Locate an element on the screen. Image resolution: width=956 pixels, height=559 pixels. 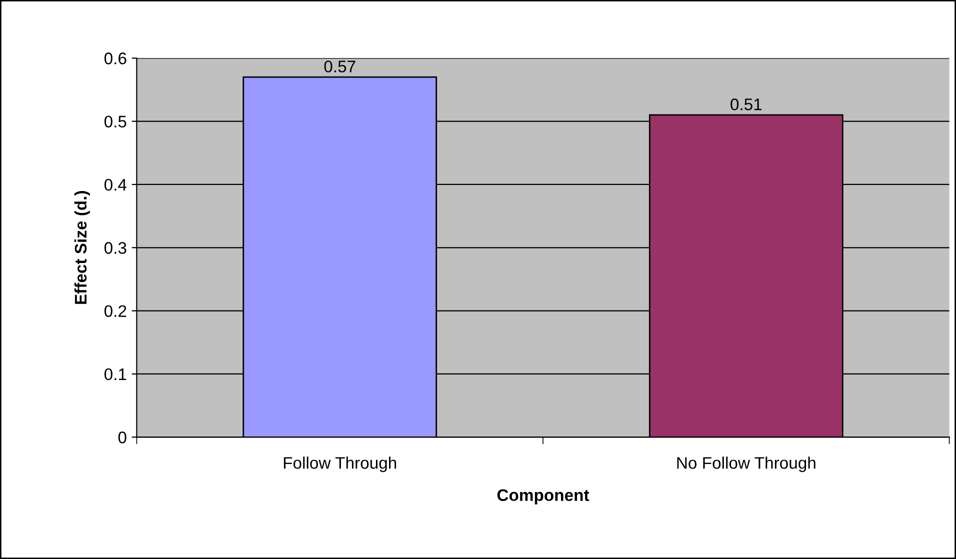
y-tick-label: 0.3 is located at coordinates (115, 248).